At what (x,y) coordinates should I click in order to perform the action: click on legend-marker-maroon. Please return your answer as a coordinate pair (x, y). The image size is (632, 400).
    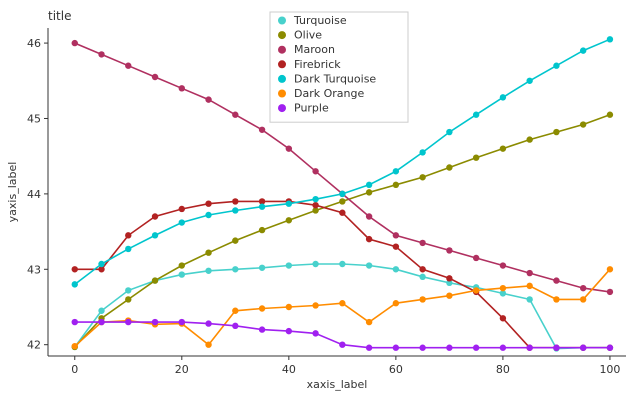
    Looking at the image, I should click on (282, 49).